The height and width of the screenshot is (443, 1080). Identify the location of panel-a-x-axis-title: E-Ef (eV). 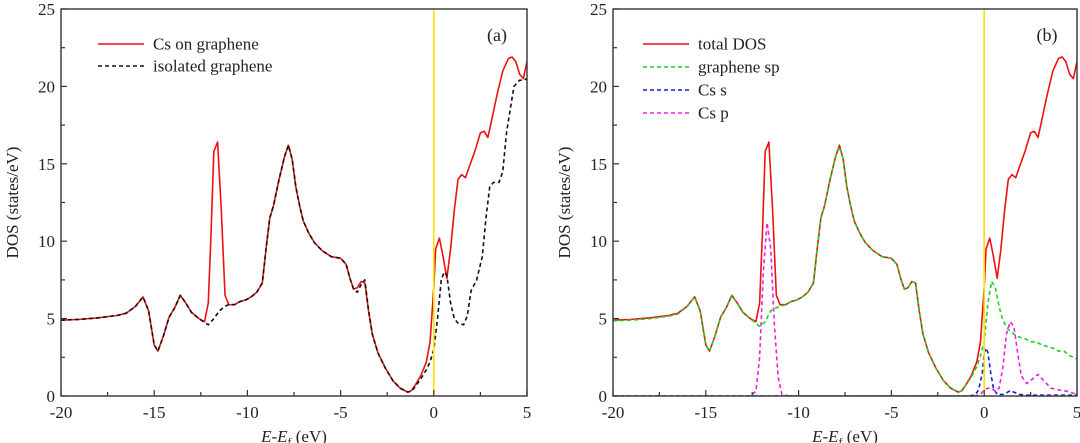
(293, 435).